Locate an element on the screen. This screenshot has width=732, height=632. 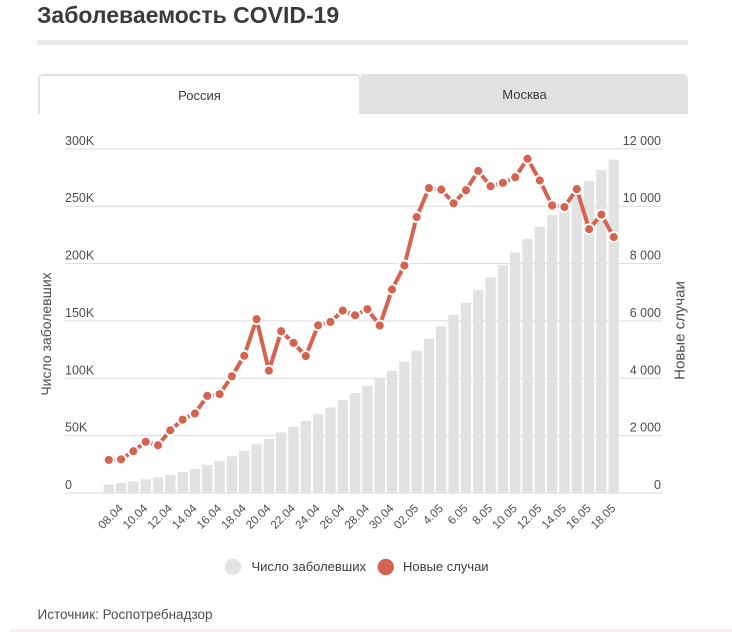
svg-text: 30.04 is located at coordinates (382, 517).